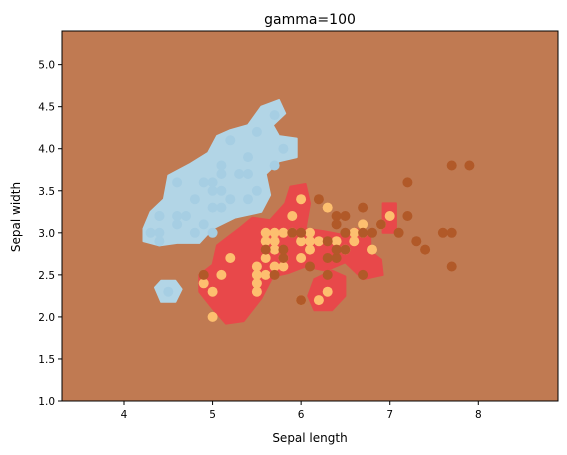 This screenshot has height=455, width=567. I want to click on y-tick-label: 5.0, so click(46, 66).